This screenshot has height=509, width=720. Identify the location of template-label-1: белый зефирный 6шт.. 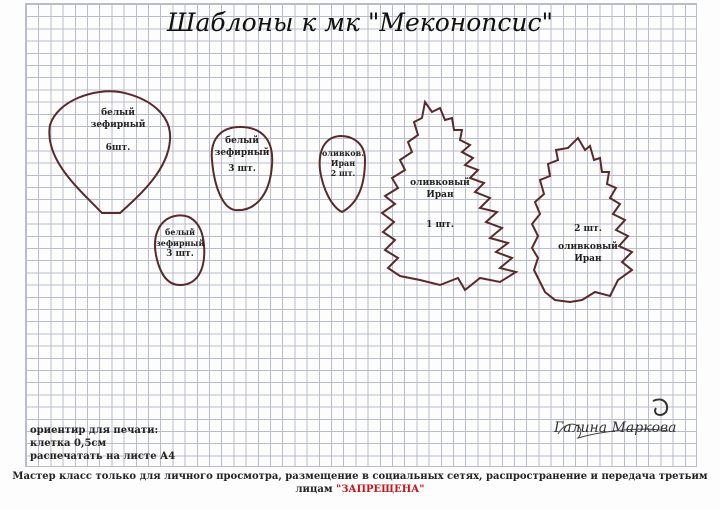
(118, 130).